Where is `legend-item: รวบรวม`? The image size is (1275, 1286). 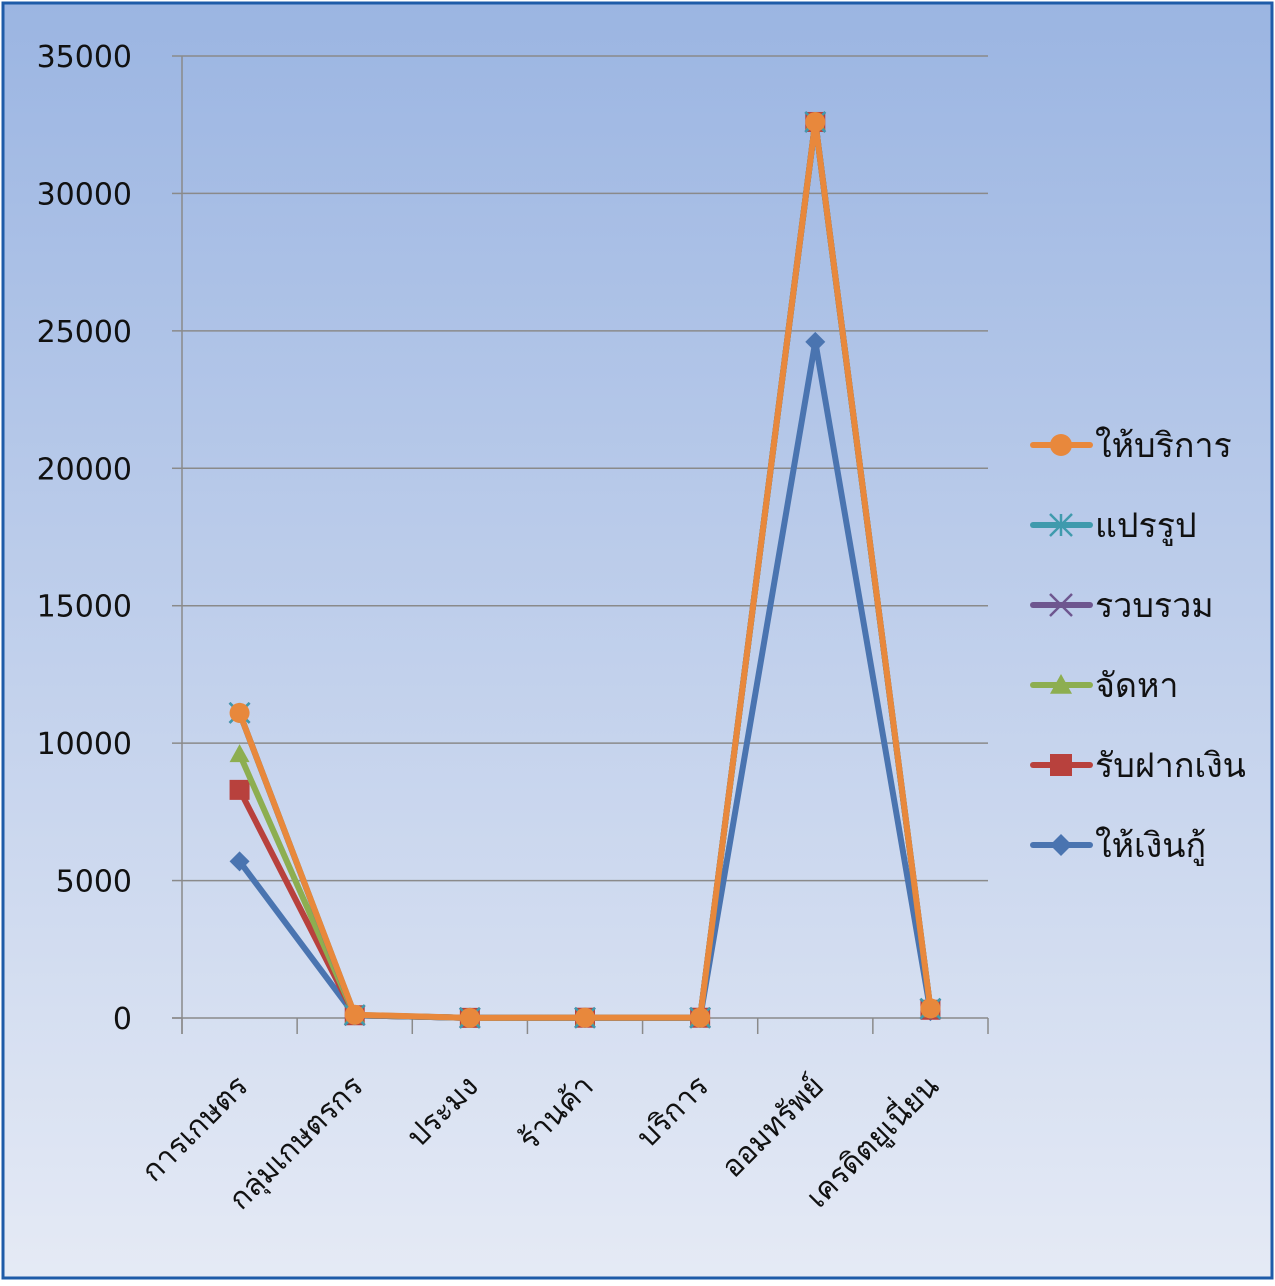 legend-item: รวบรวม is located at coordinates (1122, 606).